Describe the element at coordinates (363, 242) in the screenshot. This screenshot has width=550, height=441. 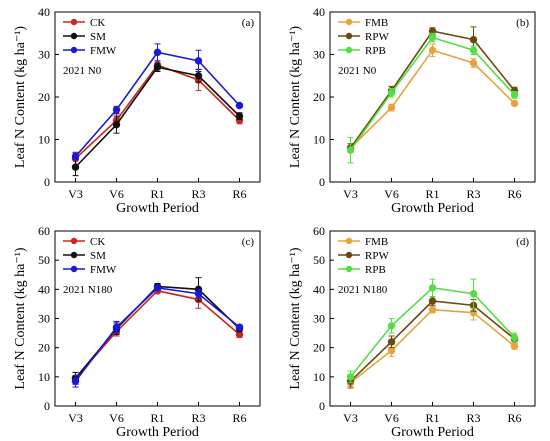
I see `legend-entry: FMB` at that location.